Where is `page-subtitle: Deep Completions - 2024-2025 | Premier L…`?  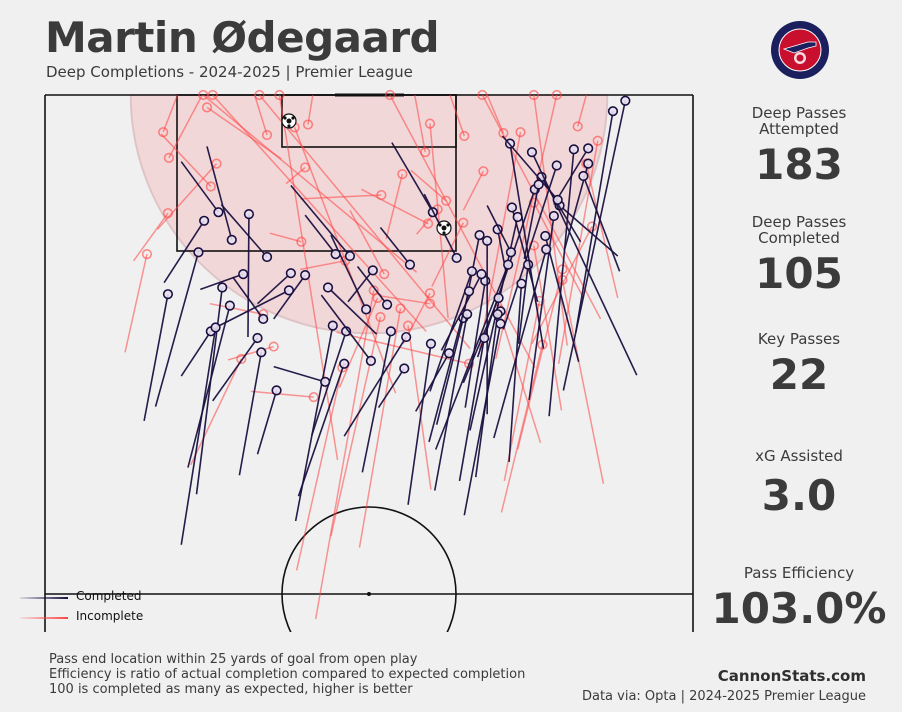
page-subtitle: Deep Completions - 2024-2025 | Premier L… is located at coordinates (229, 72).